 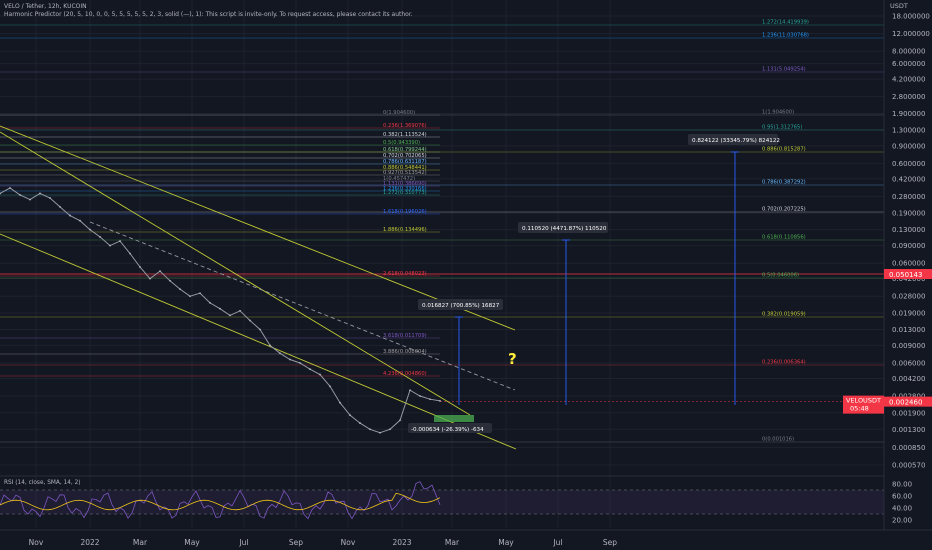 I want to click on measure-label: -0.000634 (-26.39%) -634, so click(x=447, y=430).